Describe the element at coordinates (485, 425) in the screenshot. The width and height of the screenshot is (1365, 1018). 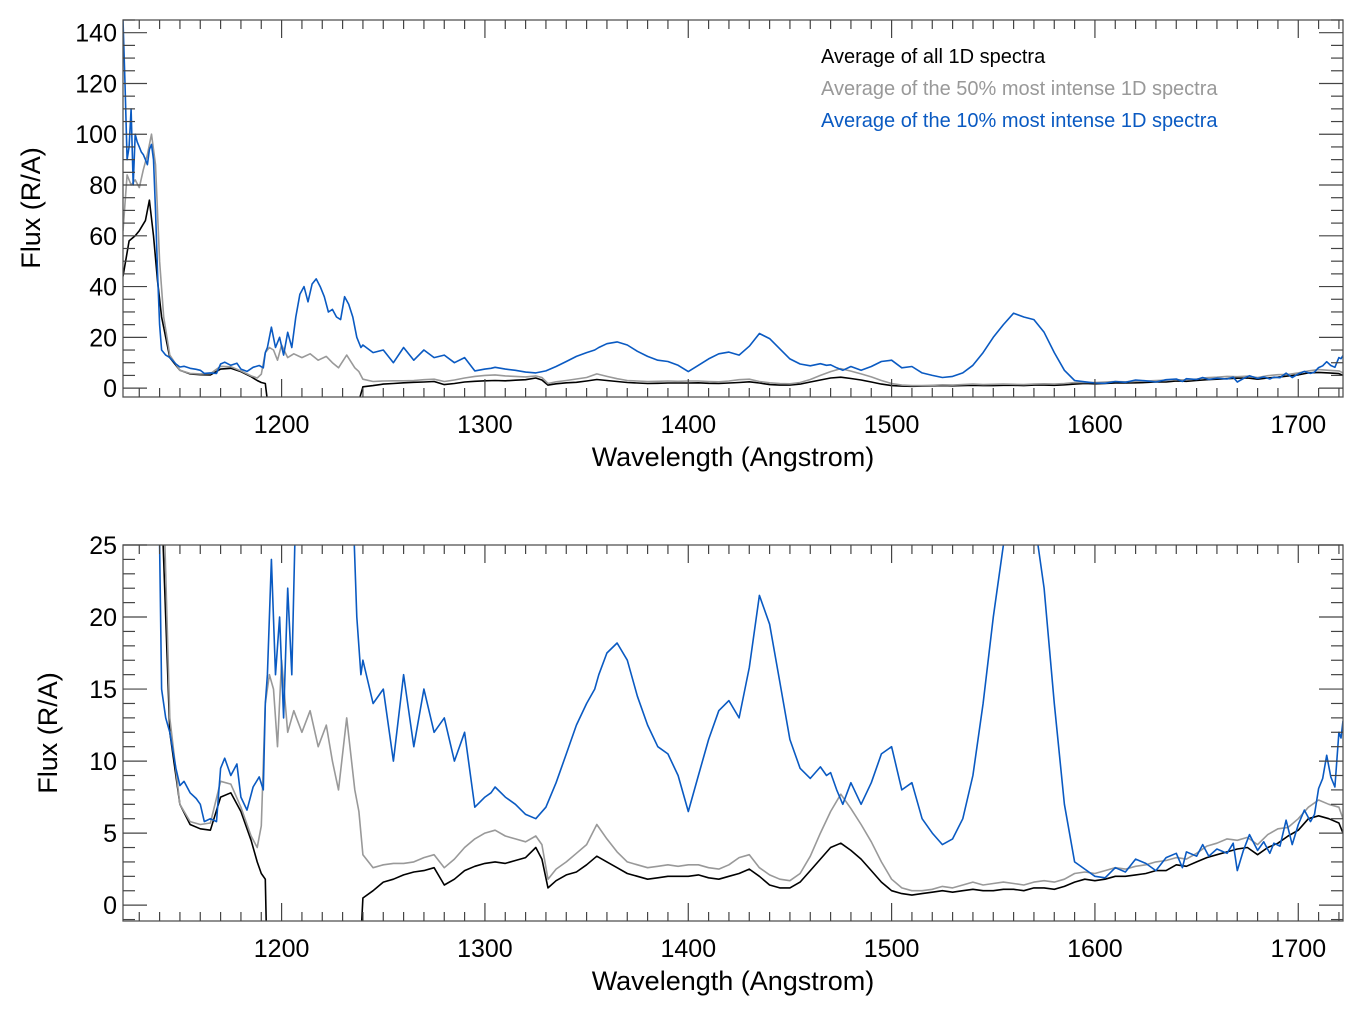
I see `top-x-tick-label: 1300` at that location.